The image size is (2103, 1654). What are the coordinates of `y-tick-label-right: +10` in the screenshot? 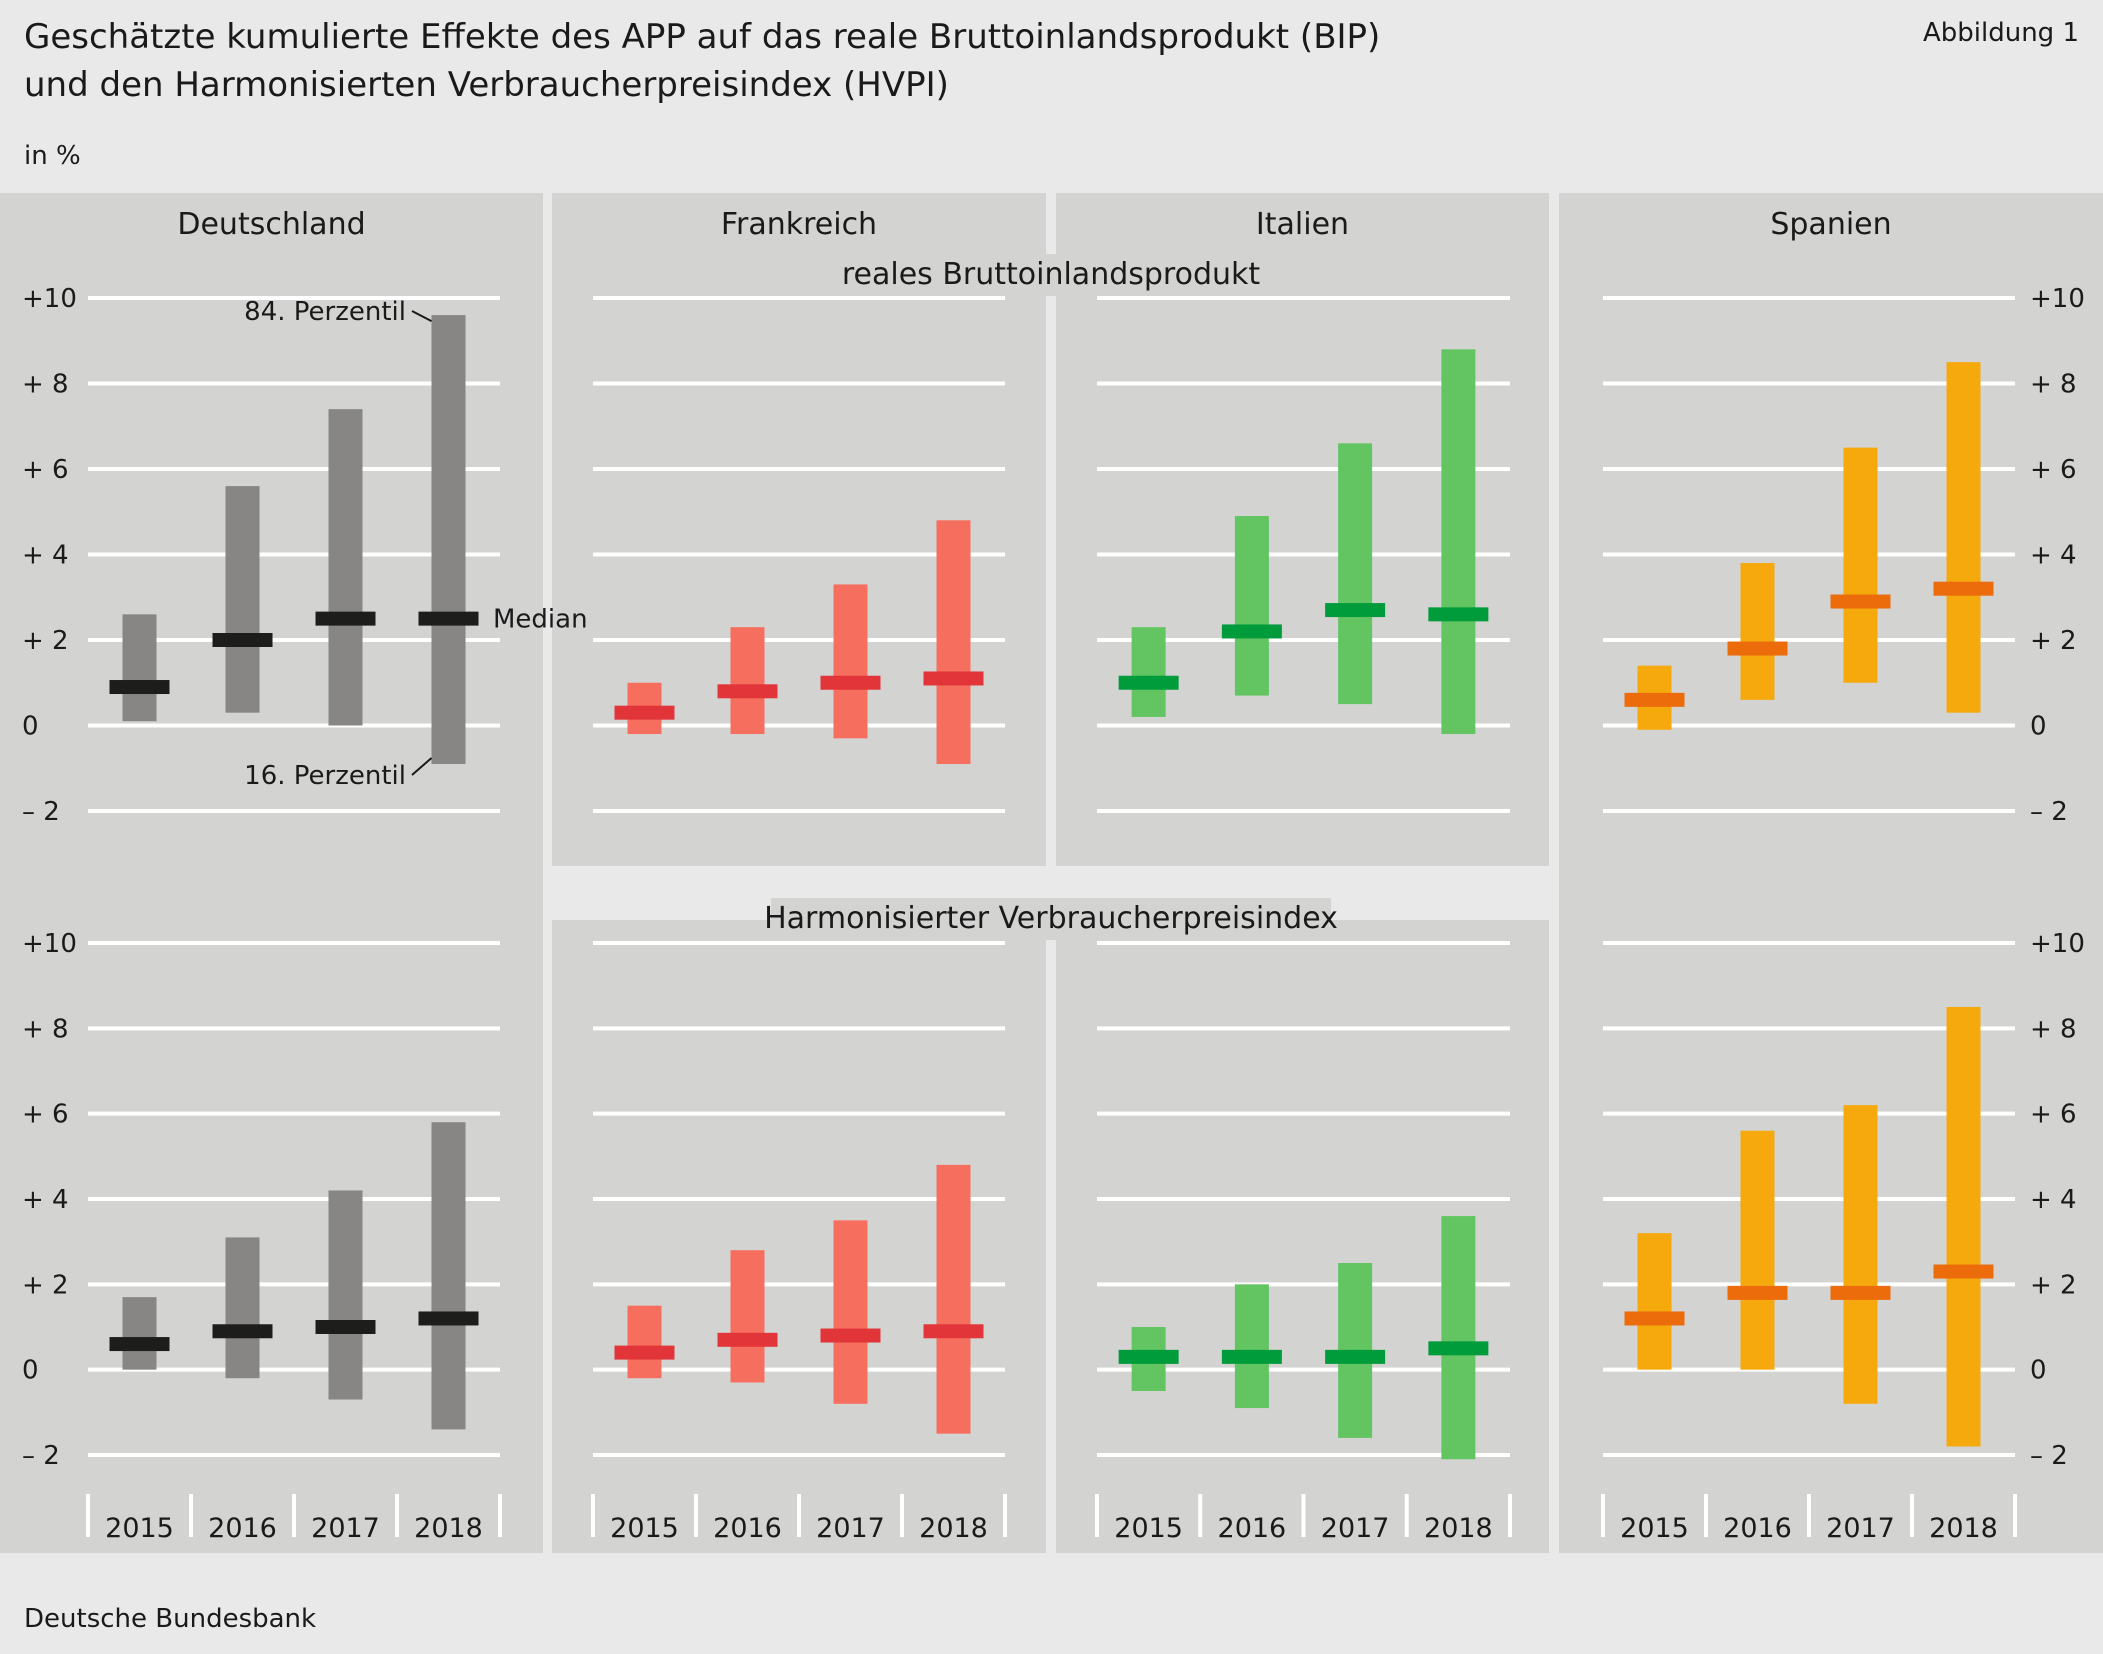 It's located at (2057, 944).